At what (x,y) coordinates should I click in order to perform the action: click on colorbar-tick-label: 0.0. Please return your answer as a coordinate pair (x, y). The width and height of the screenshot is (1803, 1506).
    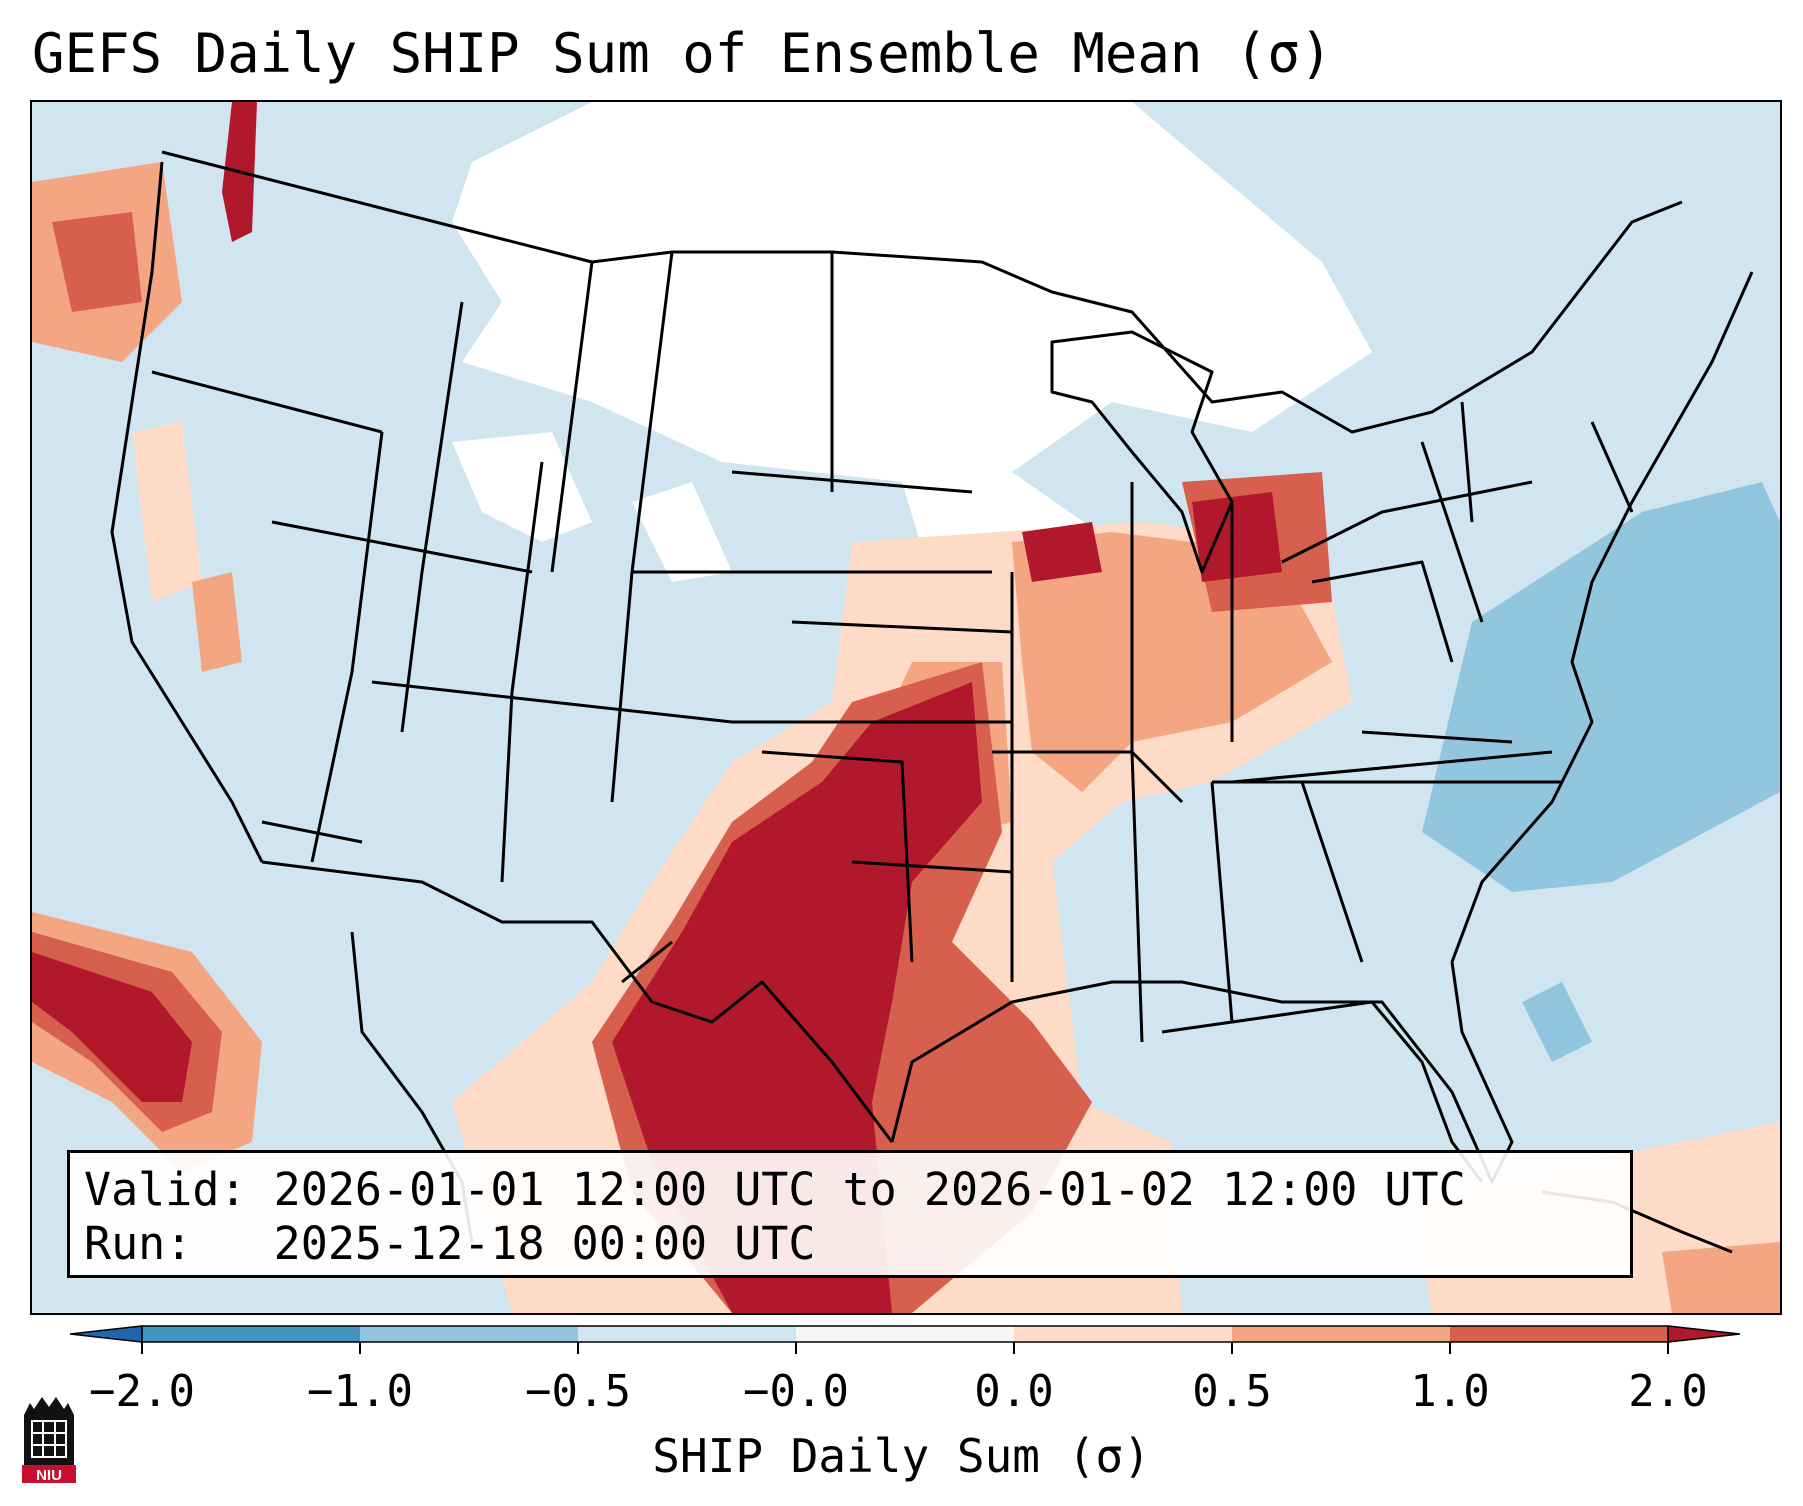
    Looking at the image, I should click on (1014, 1391).